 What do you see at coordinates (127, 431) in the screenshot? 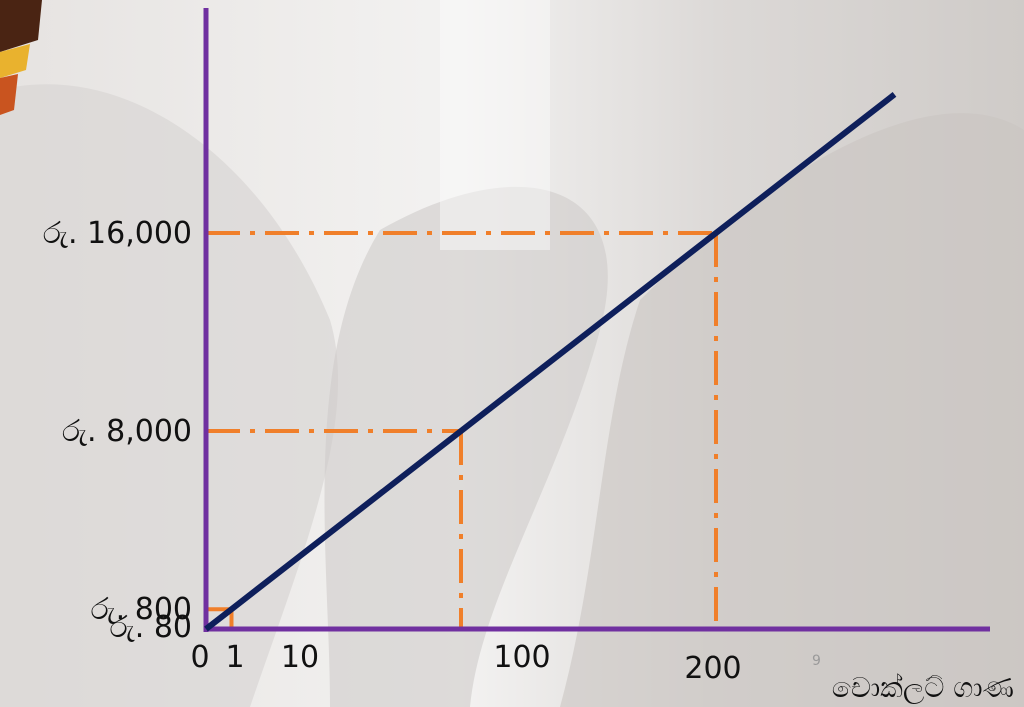
I see `y-tick-label-2: රු. 8,000` at bounding box center [127, 431].